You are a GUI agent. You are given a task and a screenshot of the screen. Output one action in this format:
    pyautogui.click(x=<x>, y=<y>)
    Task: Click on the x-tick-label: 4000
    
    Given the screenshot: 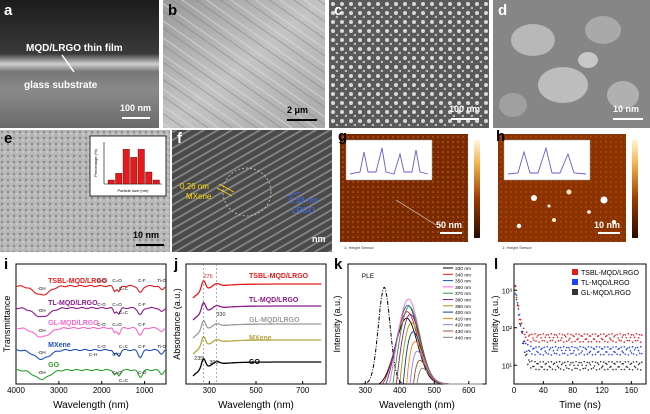 What is the action you would take?
    pyautogui.click(x=16, y=390)
    